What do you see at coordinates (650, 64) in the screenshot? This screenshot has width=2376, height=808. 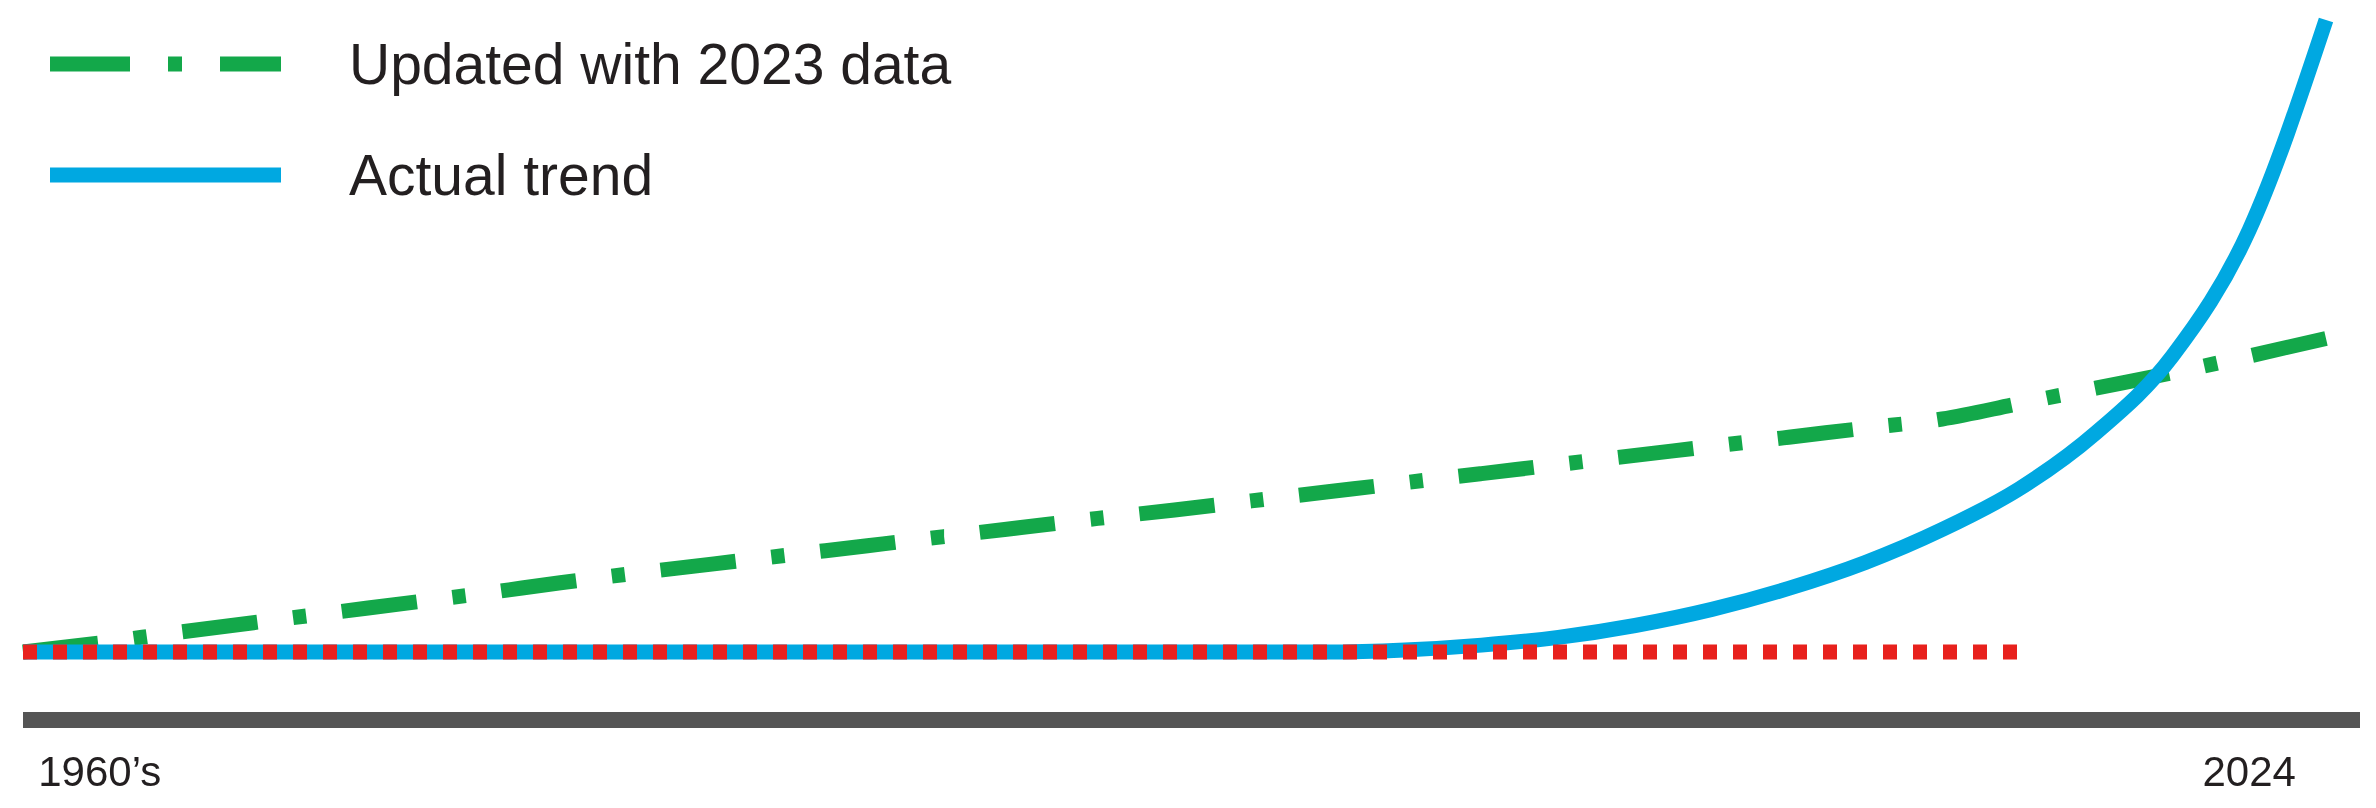 I see `legend-label: Updated with 2023 data` at bounding box center [650, 64].